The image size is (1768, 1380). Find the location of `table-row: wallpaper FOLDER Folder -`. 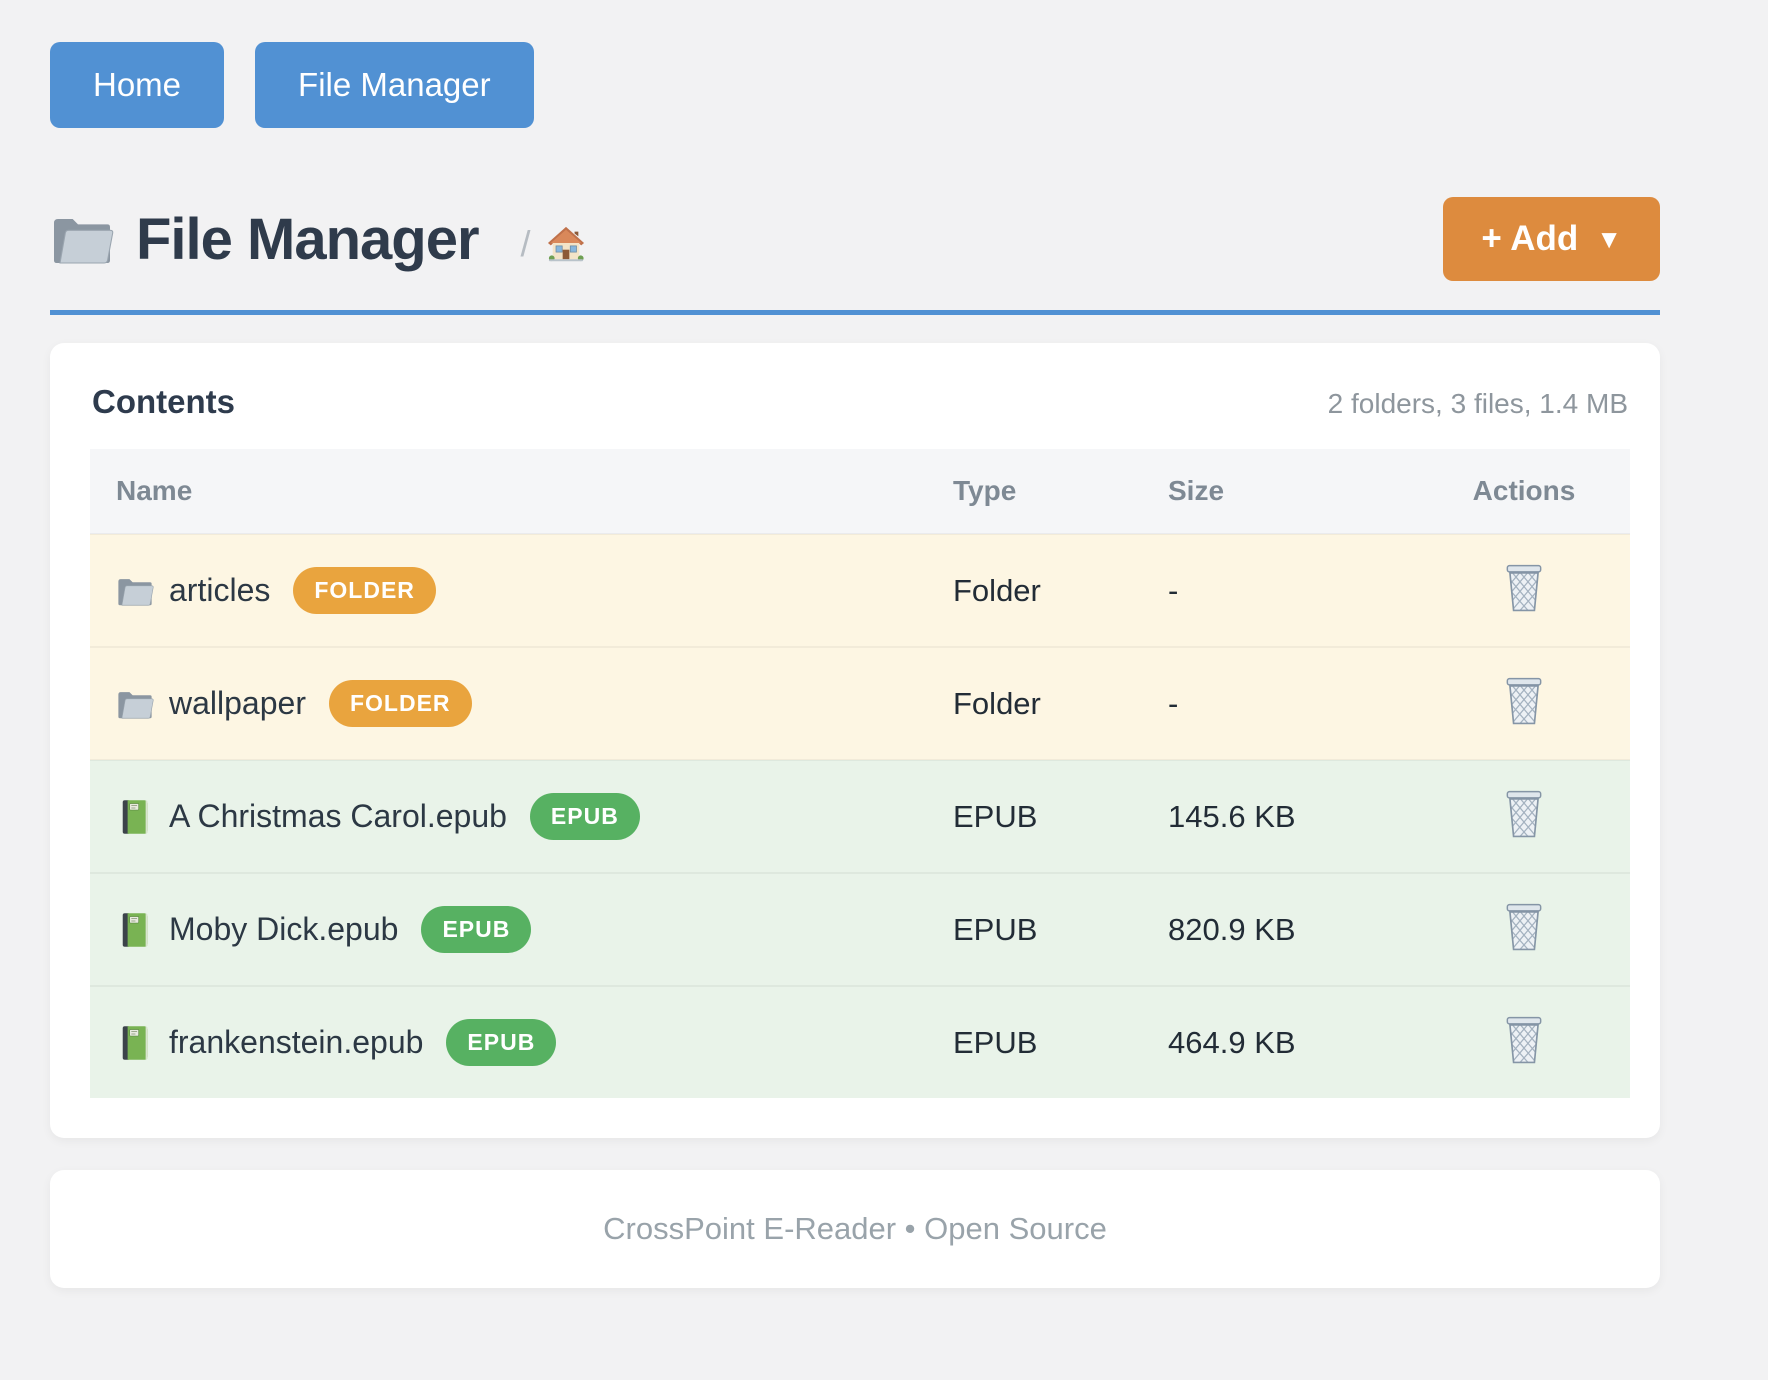

table-row: wallpaper FOLDER Folder - is located at coordinates (860, 703).